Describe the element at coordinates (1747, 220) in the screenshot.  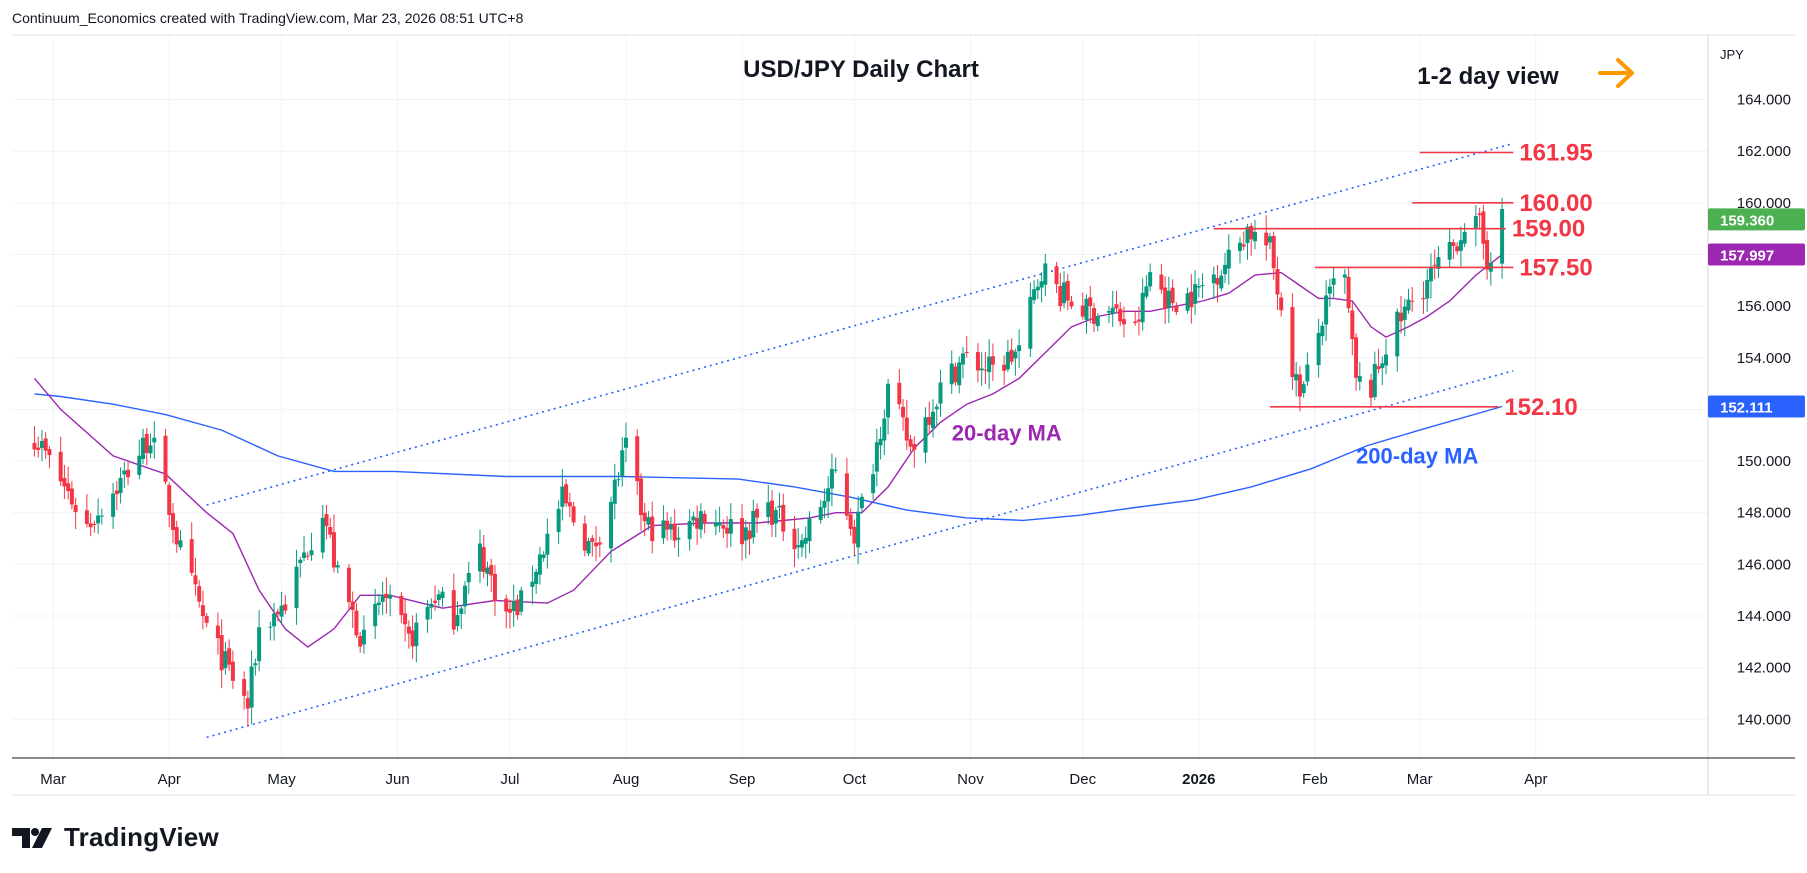
I see `price-badge-label: 159.360` at that location.